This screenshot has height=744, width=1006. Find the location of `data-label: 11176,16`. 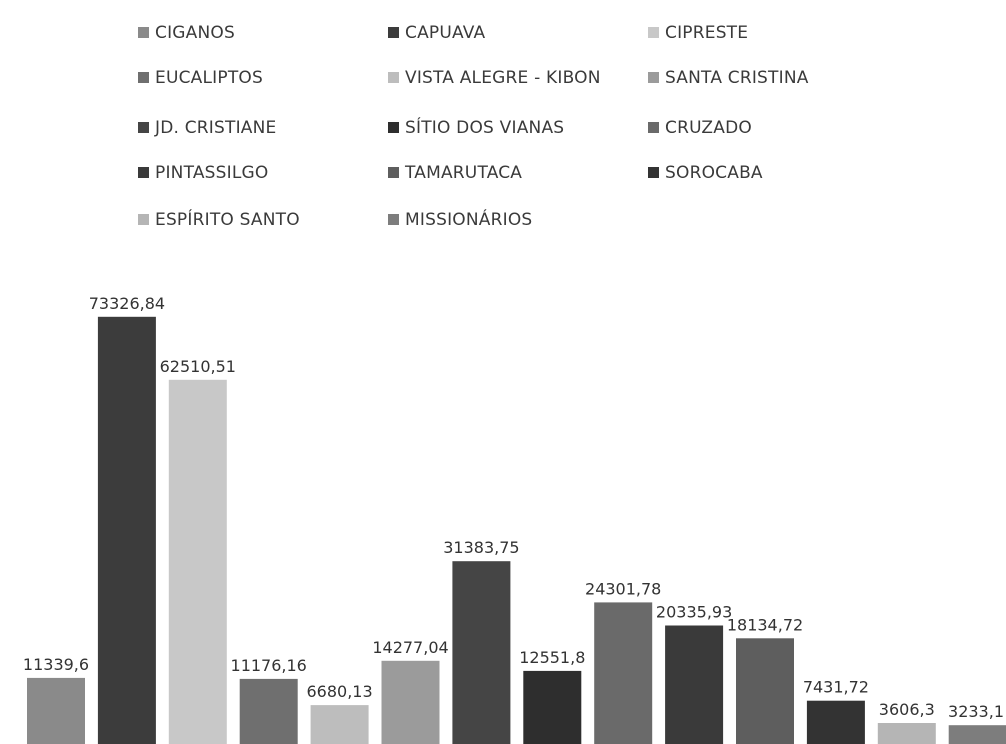

data-label: 11176,16 is located at coordinates (269, 665).